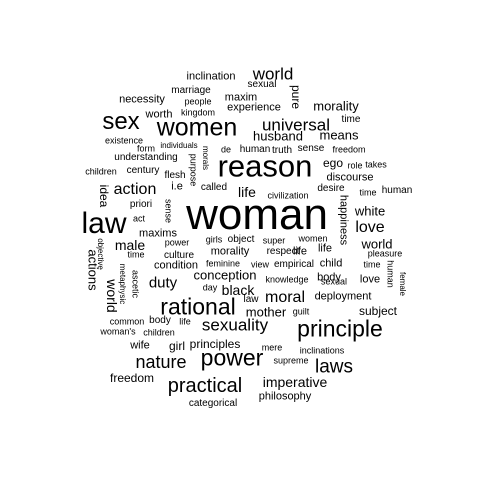  Describe the element at coordinates (176, 265) in the screenshot. I see `cloud-word: condition` at that location.